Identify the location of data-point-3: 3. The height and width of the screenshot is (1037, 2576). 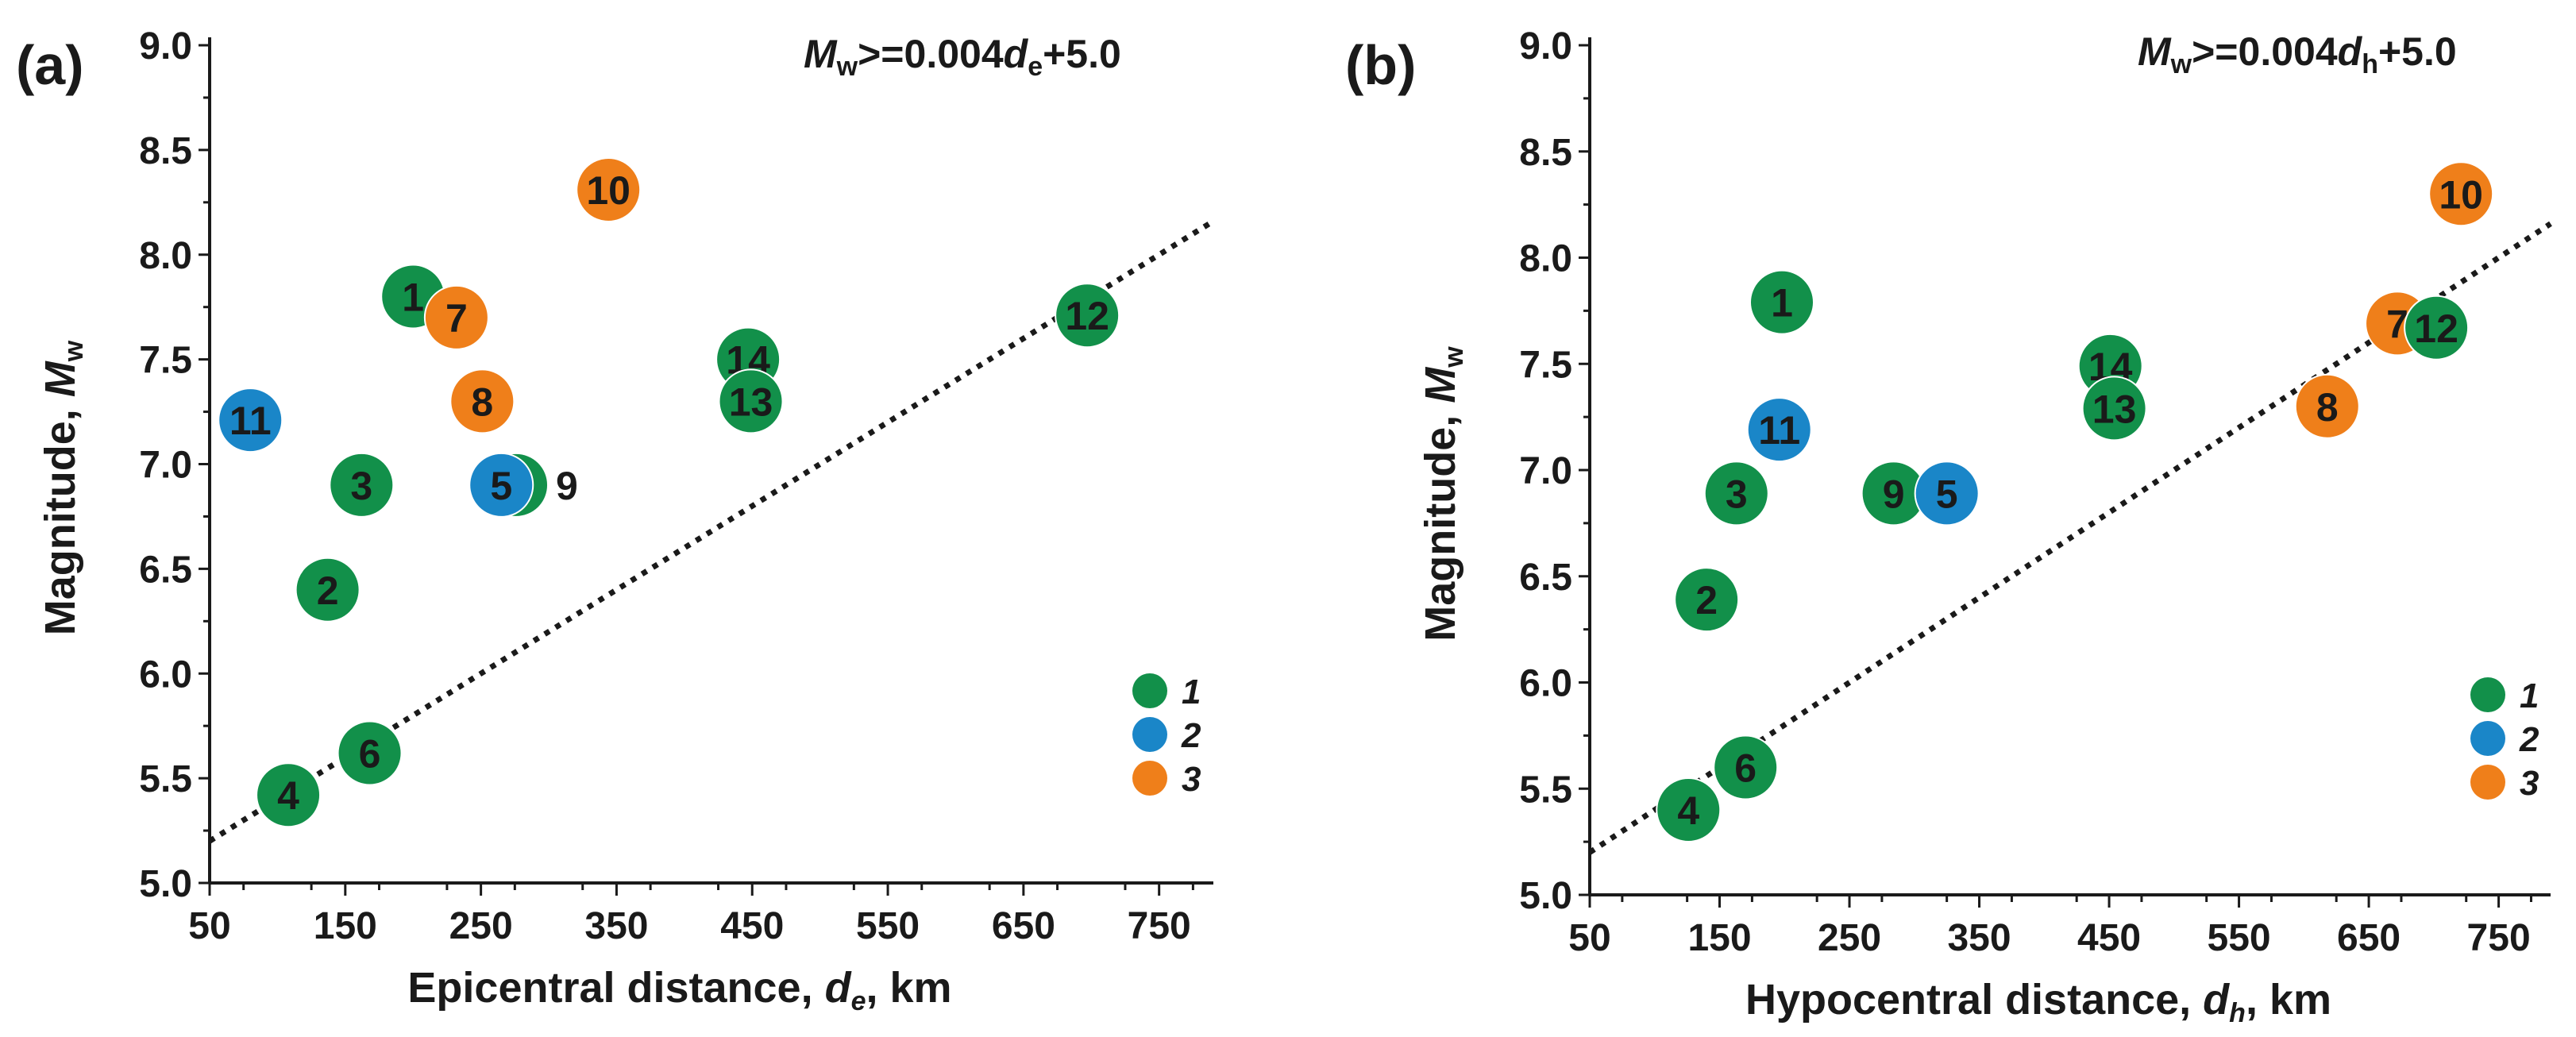
(1736, 493).